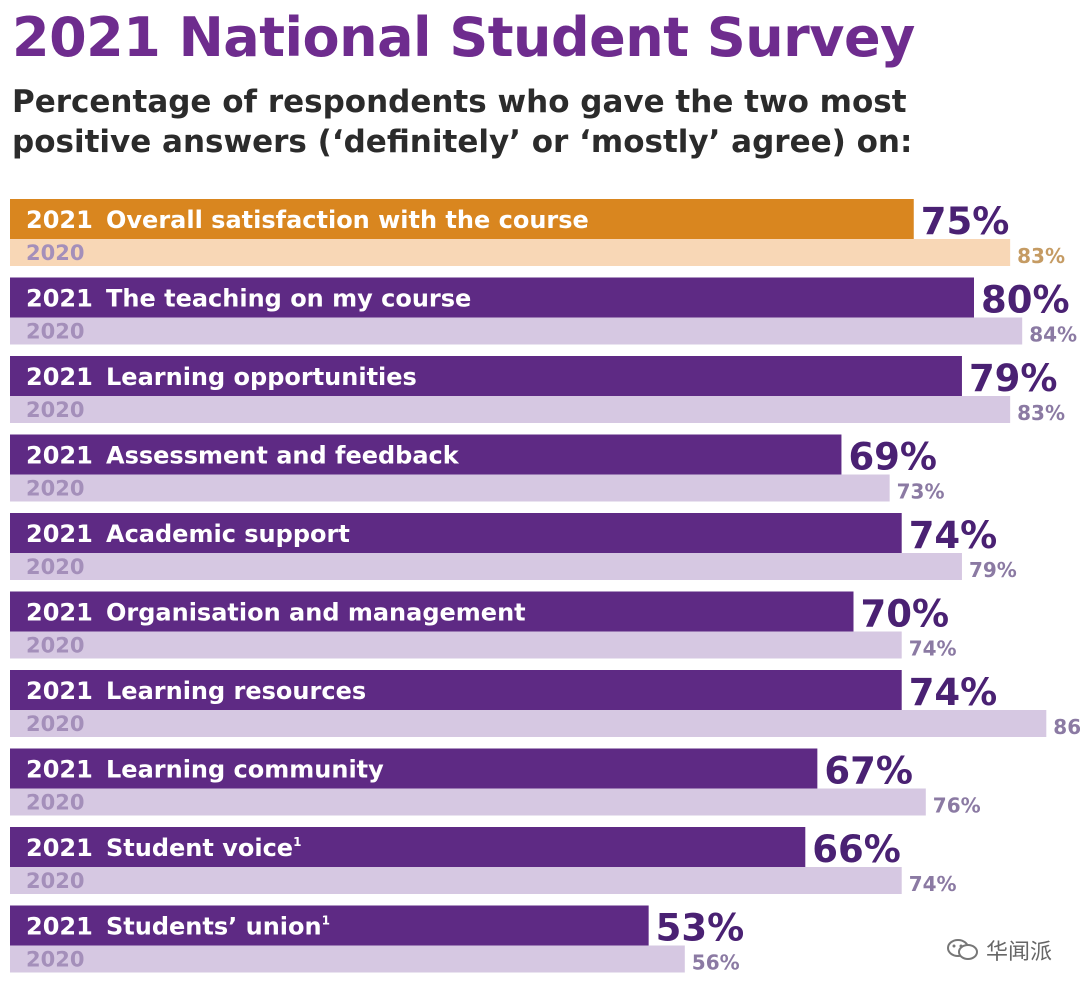 This screenshot has width=1080, height=996. I want to click on category-label: Learning resources, so click(236, 691).